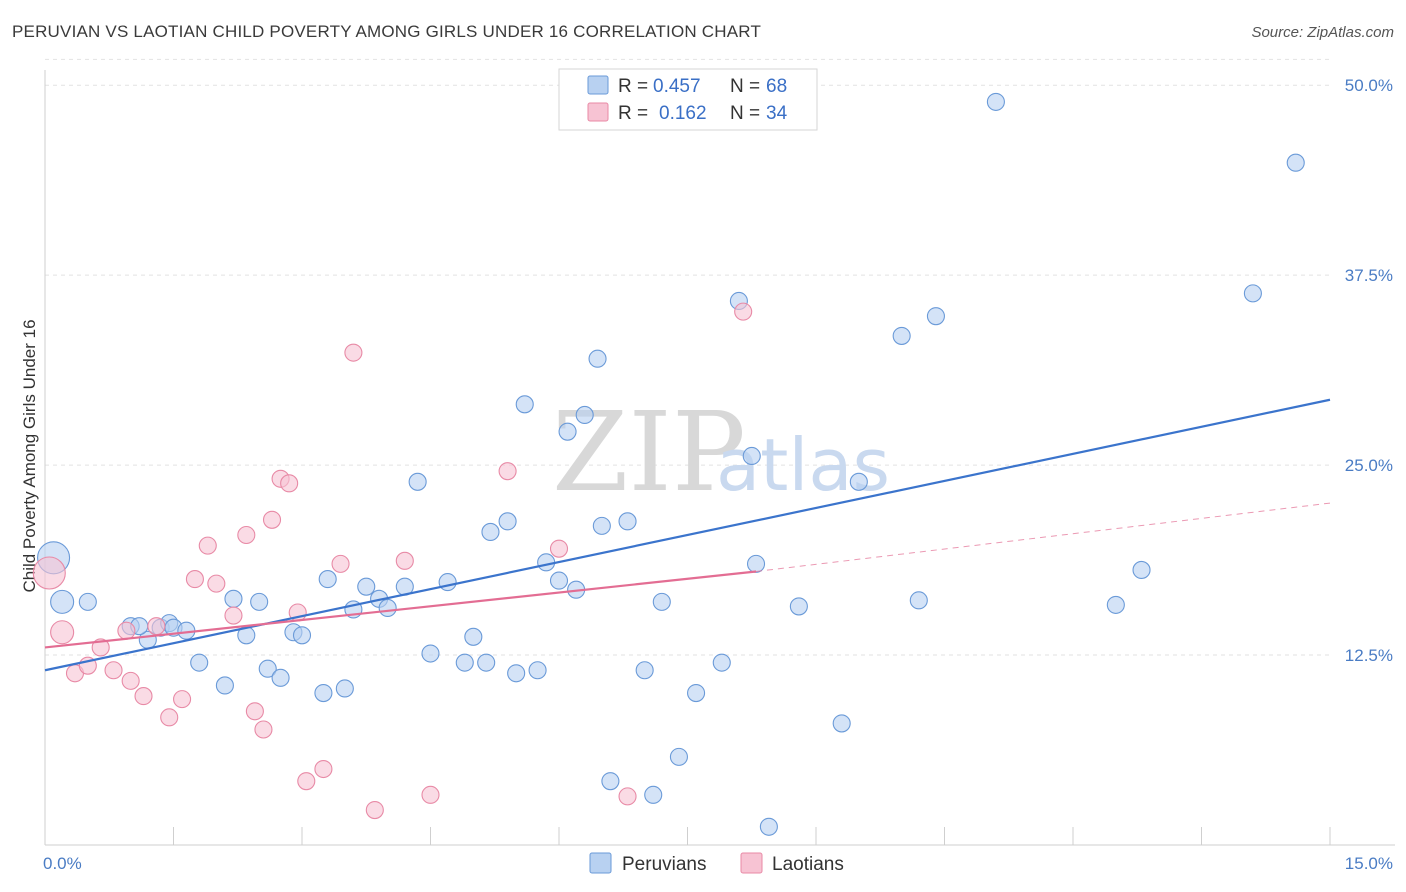 This screenshot has width=1406, height=892. Describe the element at coordinates (751, 863) in the screenshot. I see `bottom-legend-swatch-laotians` at that location.